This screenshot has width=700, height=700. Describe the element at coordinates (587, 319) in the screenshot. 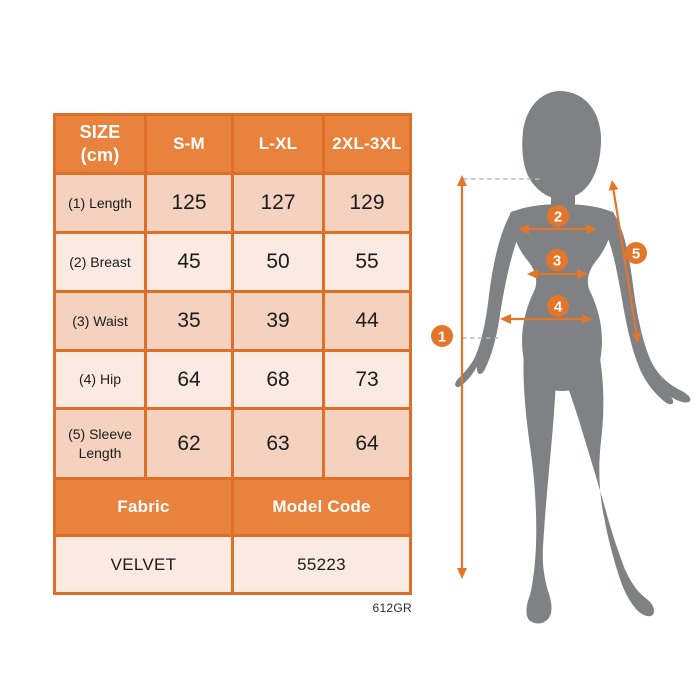

I see `hip-arrowhead-right` at that location.